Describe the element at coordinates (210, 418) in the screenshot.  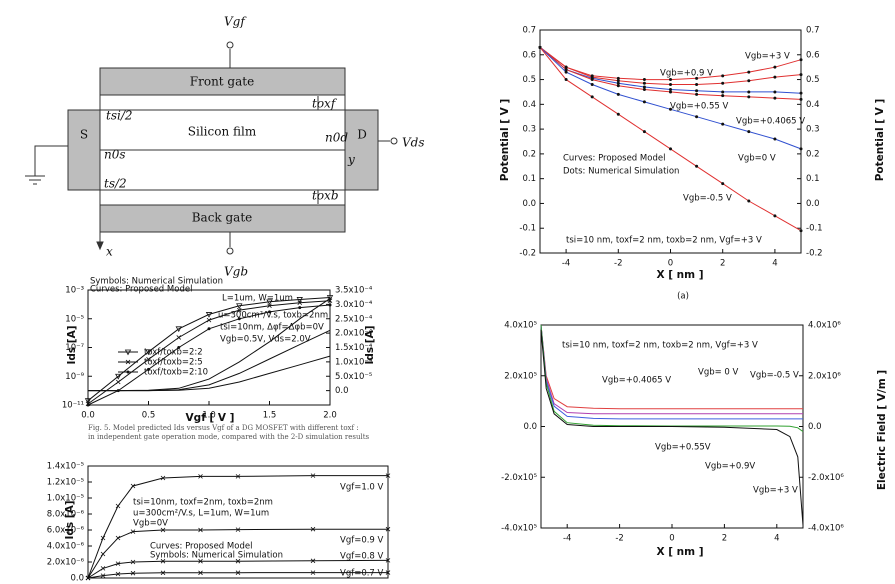
I see `x-axis-label: Vgf [ V ]` at that location.